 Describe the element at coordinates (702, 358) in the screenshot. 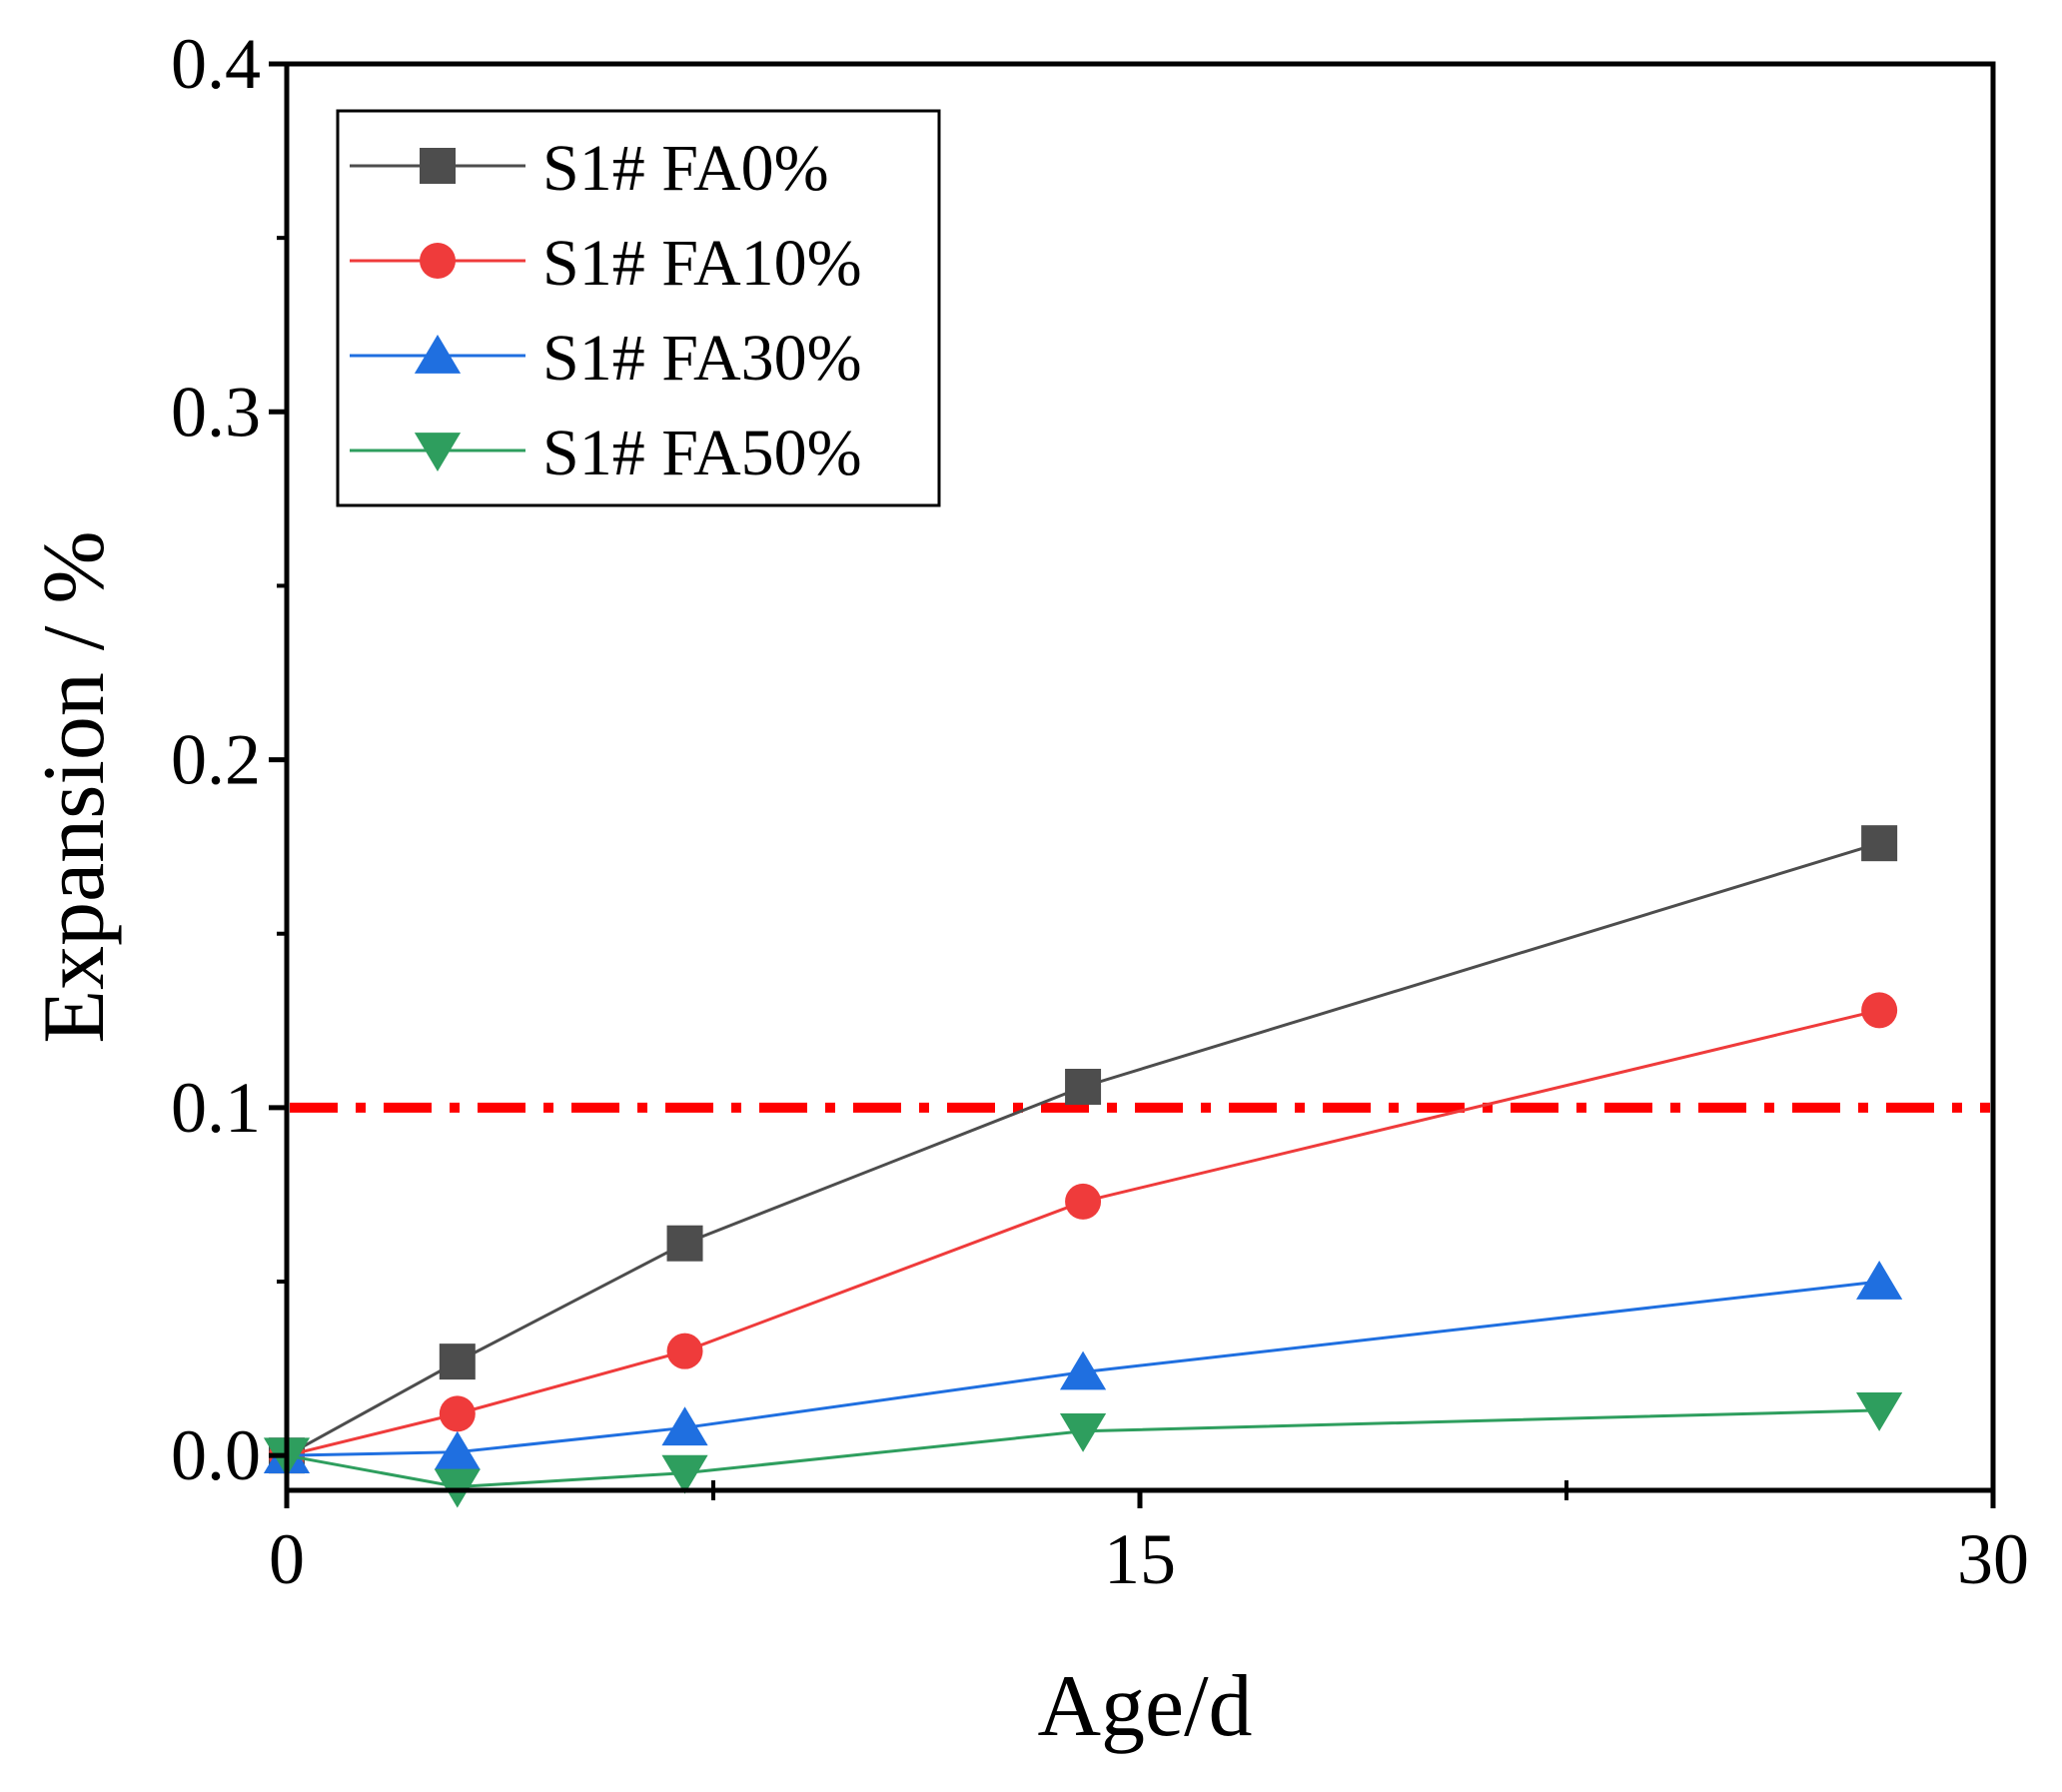

I see `legend-label: S1# FA30%` at that location.